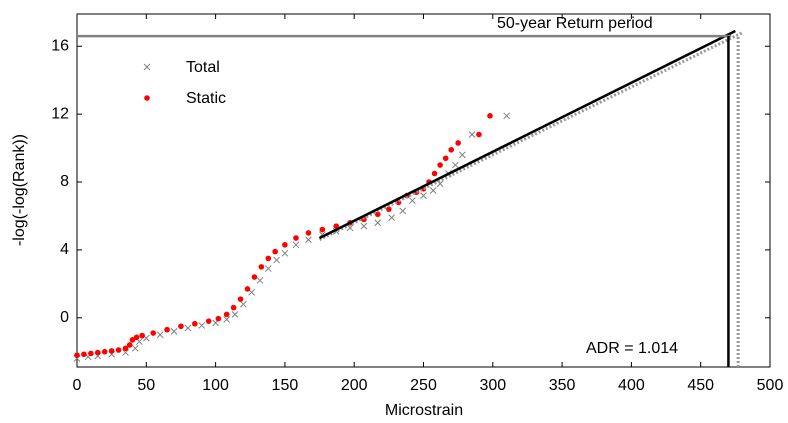  What do you see at coordinates (423, 385) in the screenshot?
I see `x-tick-label: 250` at bounding box center [423, 385].